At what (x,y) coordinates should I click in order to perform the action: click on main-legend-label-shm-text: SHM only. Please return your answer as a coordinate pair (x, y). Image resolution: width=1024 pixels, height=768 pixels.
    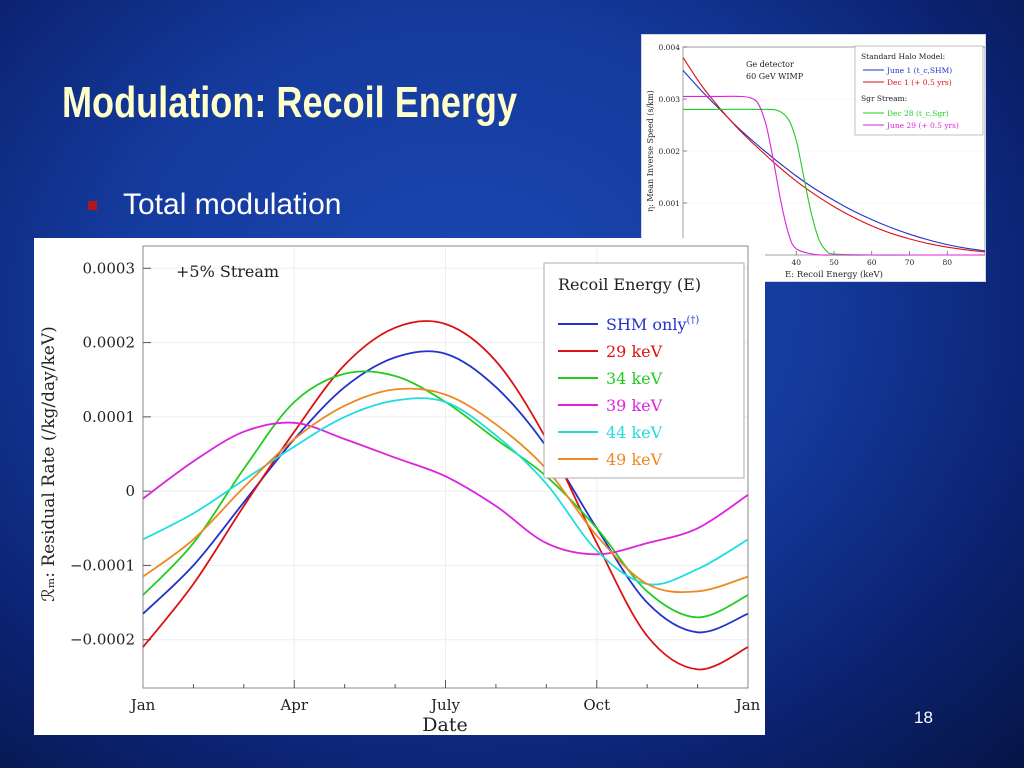
    Looking at the image, I should click on (646, 324).